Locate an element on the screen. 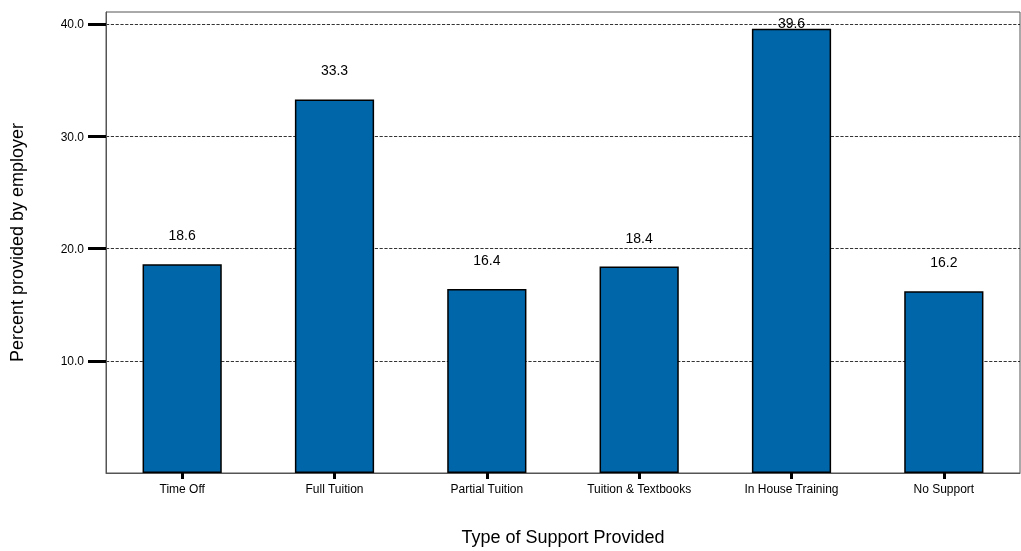 Image resolution: width=1021 pixels, height=551 pixels. data-label: 33.3 is located at coordinates (334, 70).